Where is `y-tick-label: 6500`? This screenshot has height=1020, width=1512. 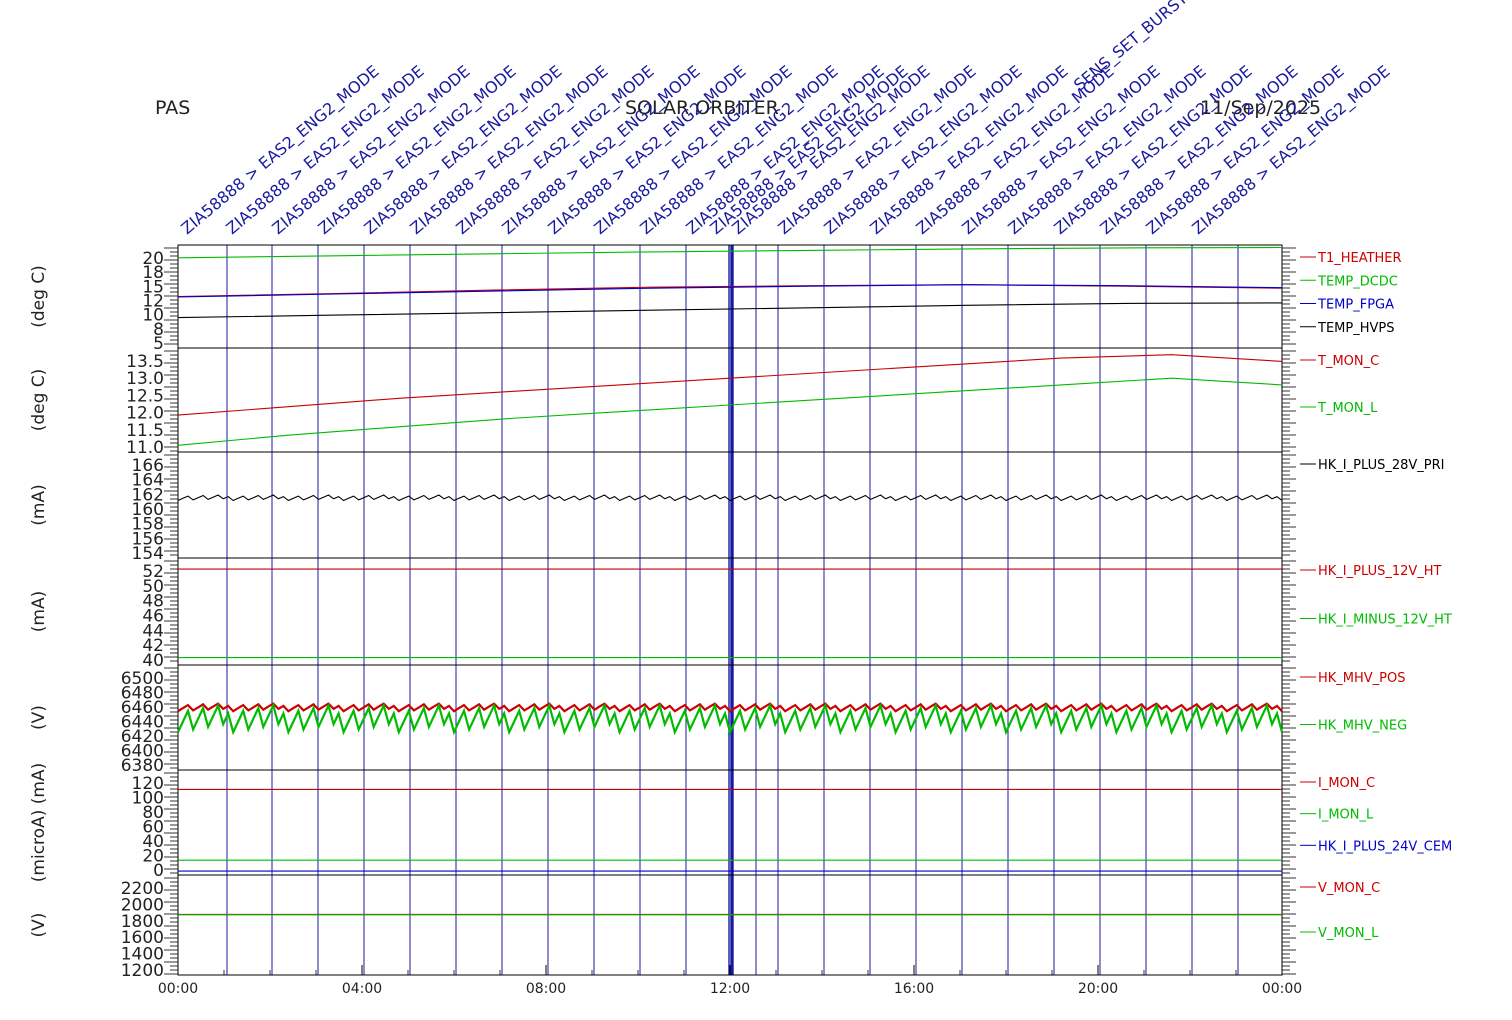 y-tick-label: 6500 is located at coordinates (142, 679).